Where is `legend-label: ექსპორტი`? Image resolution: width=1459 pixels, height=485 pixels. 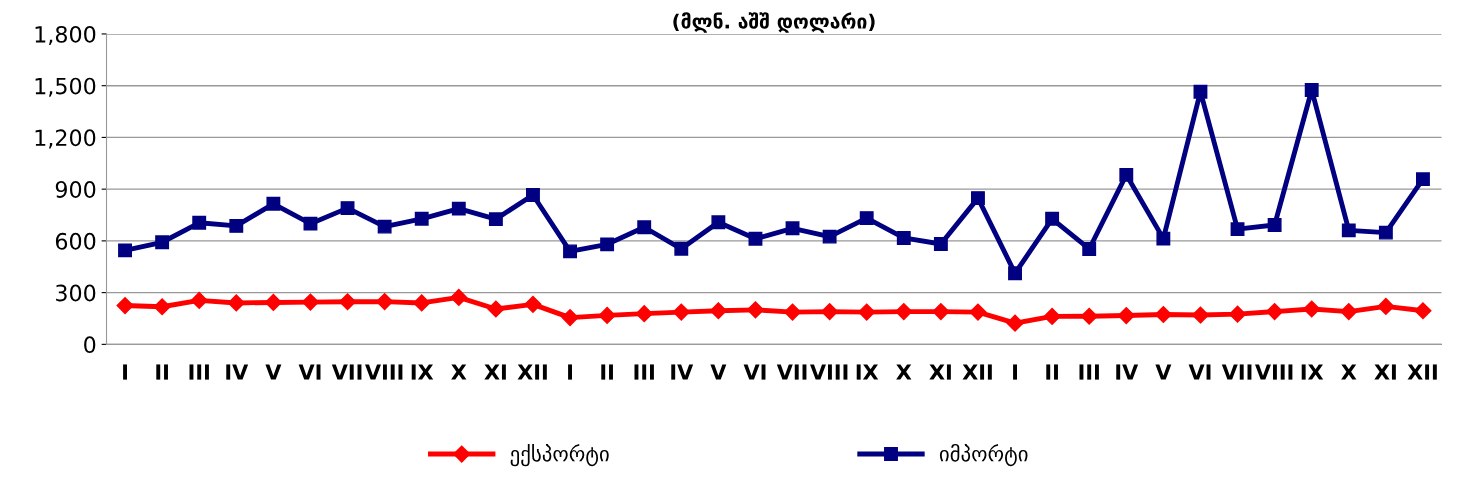 legend-label: ექსპორტი is located at coordinates (559, 455).